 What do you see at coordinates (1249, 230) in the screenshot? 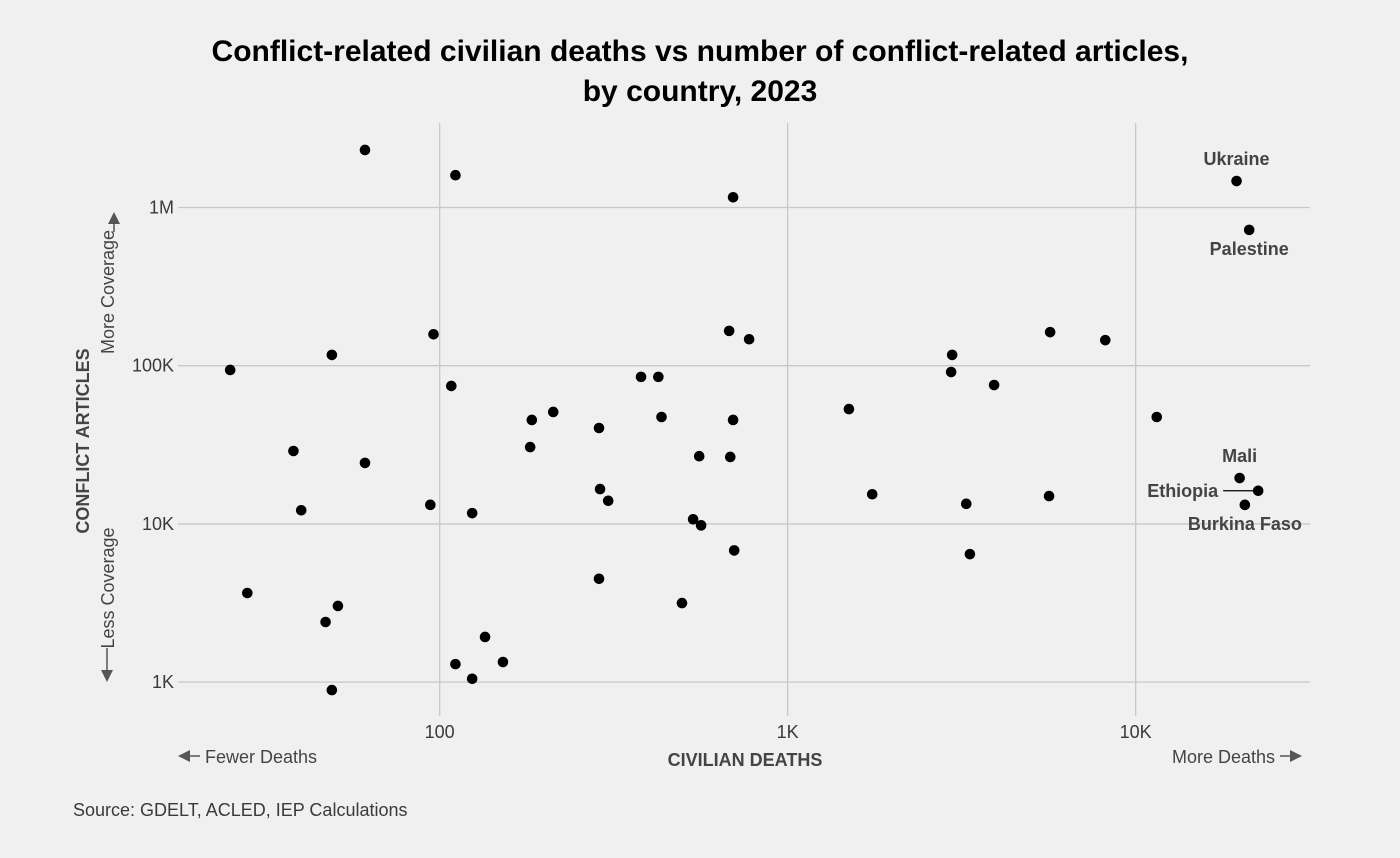
I see `data-point-palestine` at bounding box center [1249, 230].